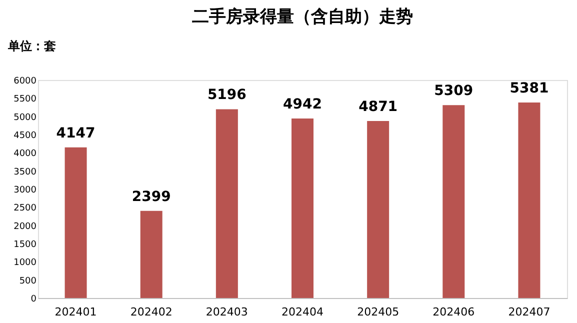 The height and width of the screenshot is (323, 577). I want to click on y-tick-label: 4000, so click(25, 154).